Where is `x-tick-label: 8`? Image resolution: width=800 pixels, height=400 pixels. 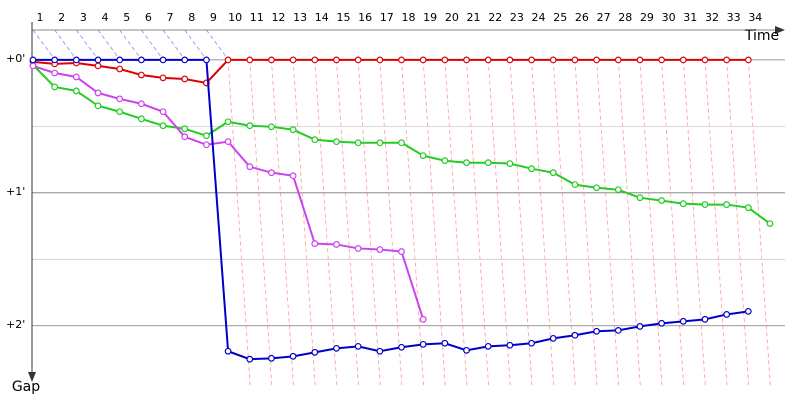
x-tick-label: 8 is located at coordinates (191, 17).